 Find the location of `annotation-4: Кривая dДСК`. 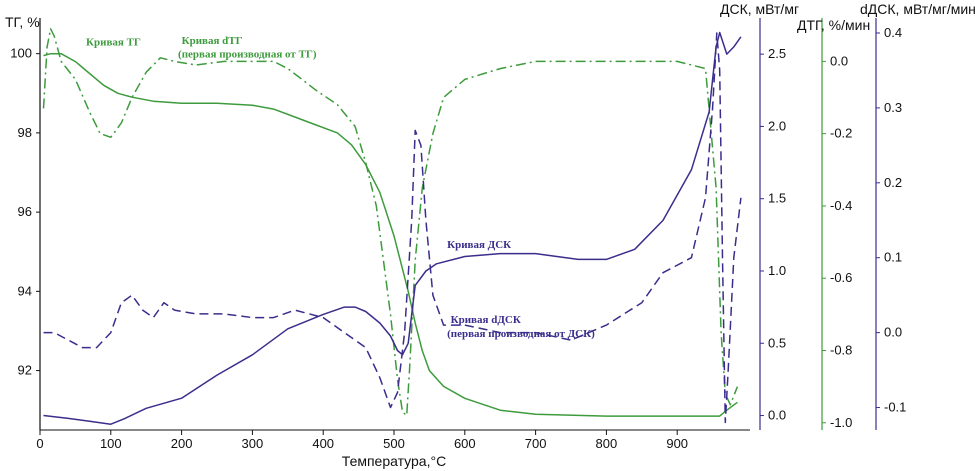

annotation-4: Кривая dДСК is located at coordinates (486, 320).